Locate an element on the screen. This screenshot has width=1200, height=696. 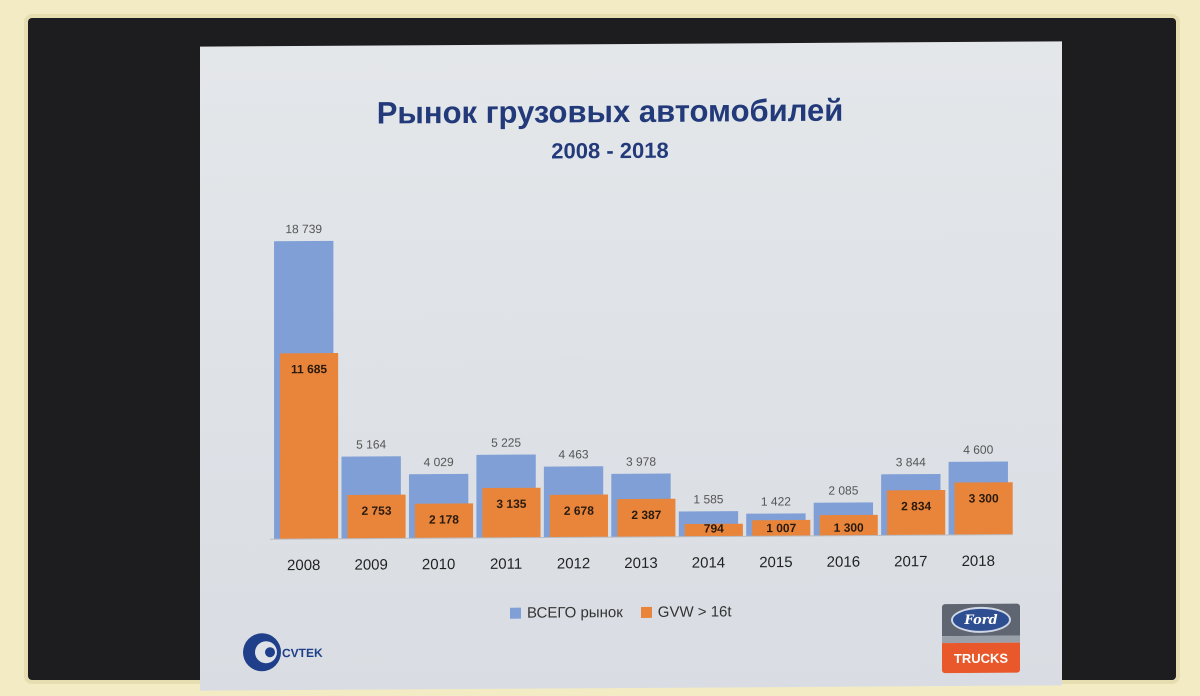
label-gvw-2009: 2 753 is located at coordinates (377, 511).